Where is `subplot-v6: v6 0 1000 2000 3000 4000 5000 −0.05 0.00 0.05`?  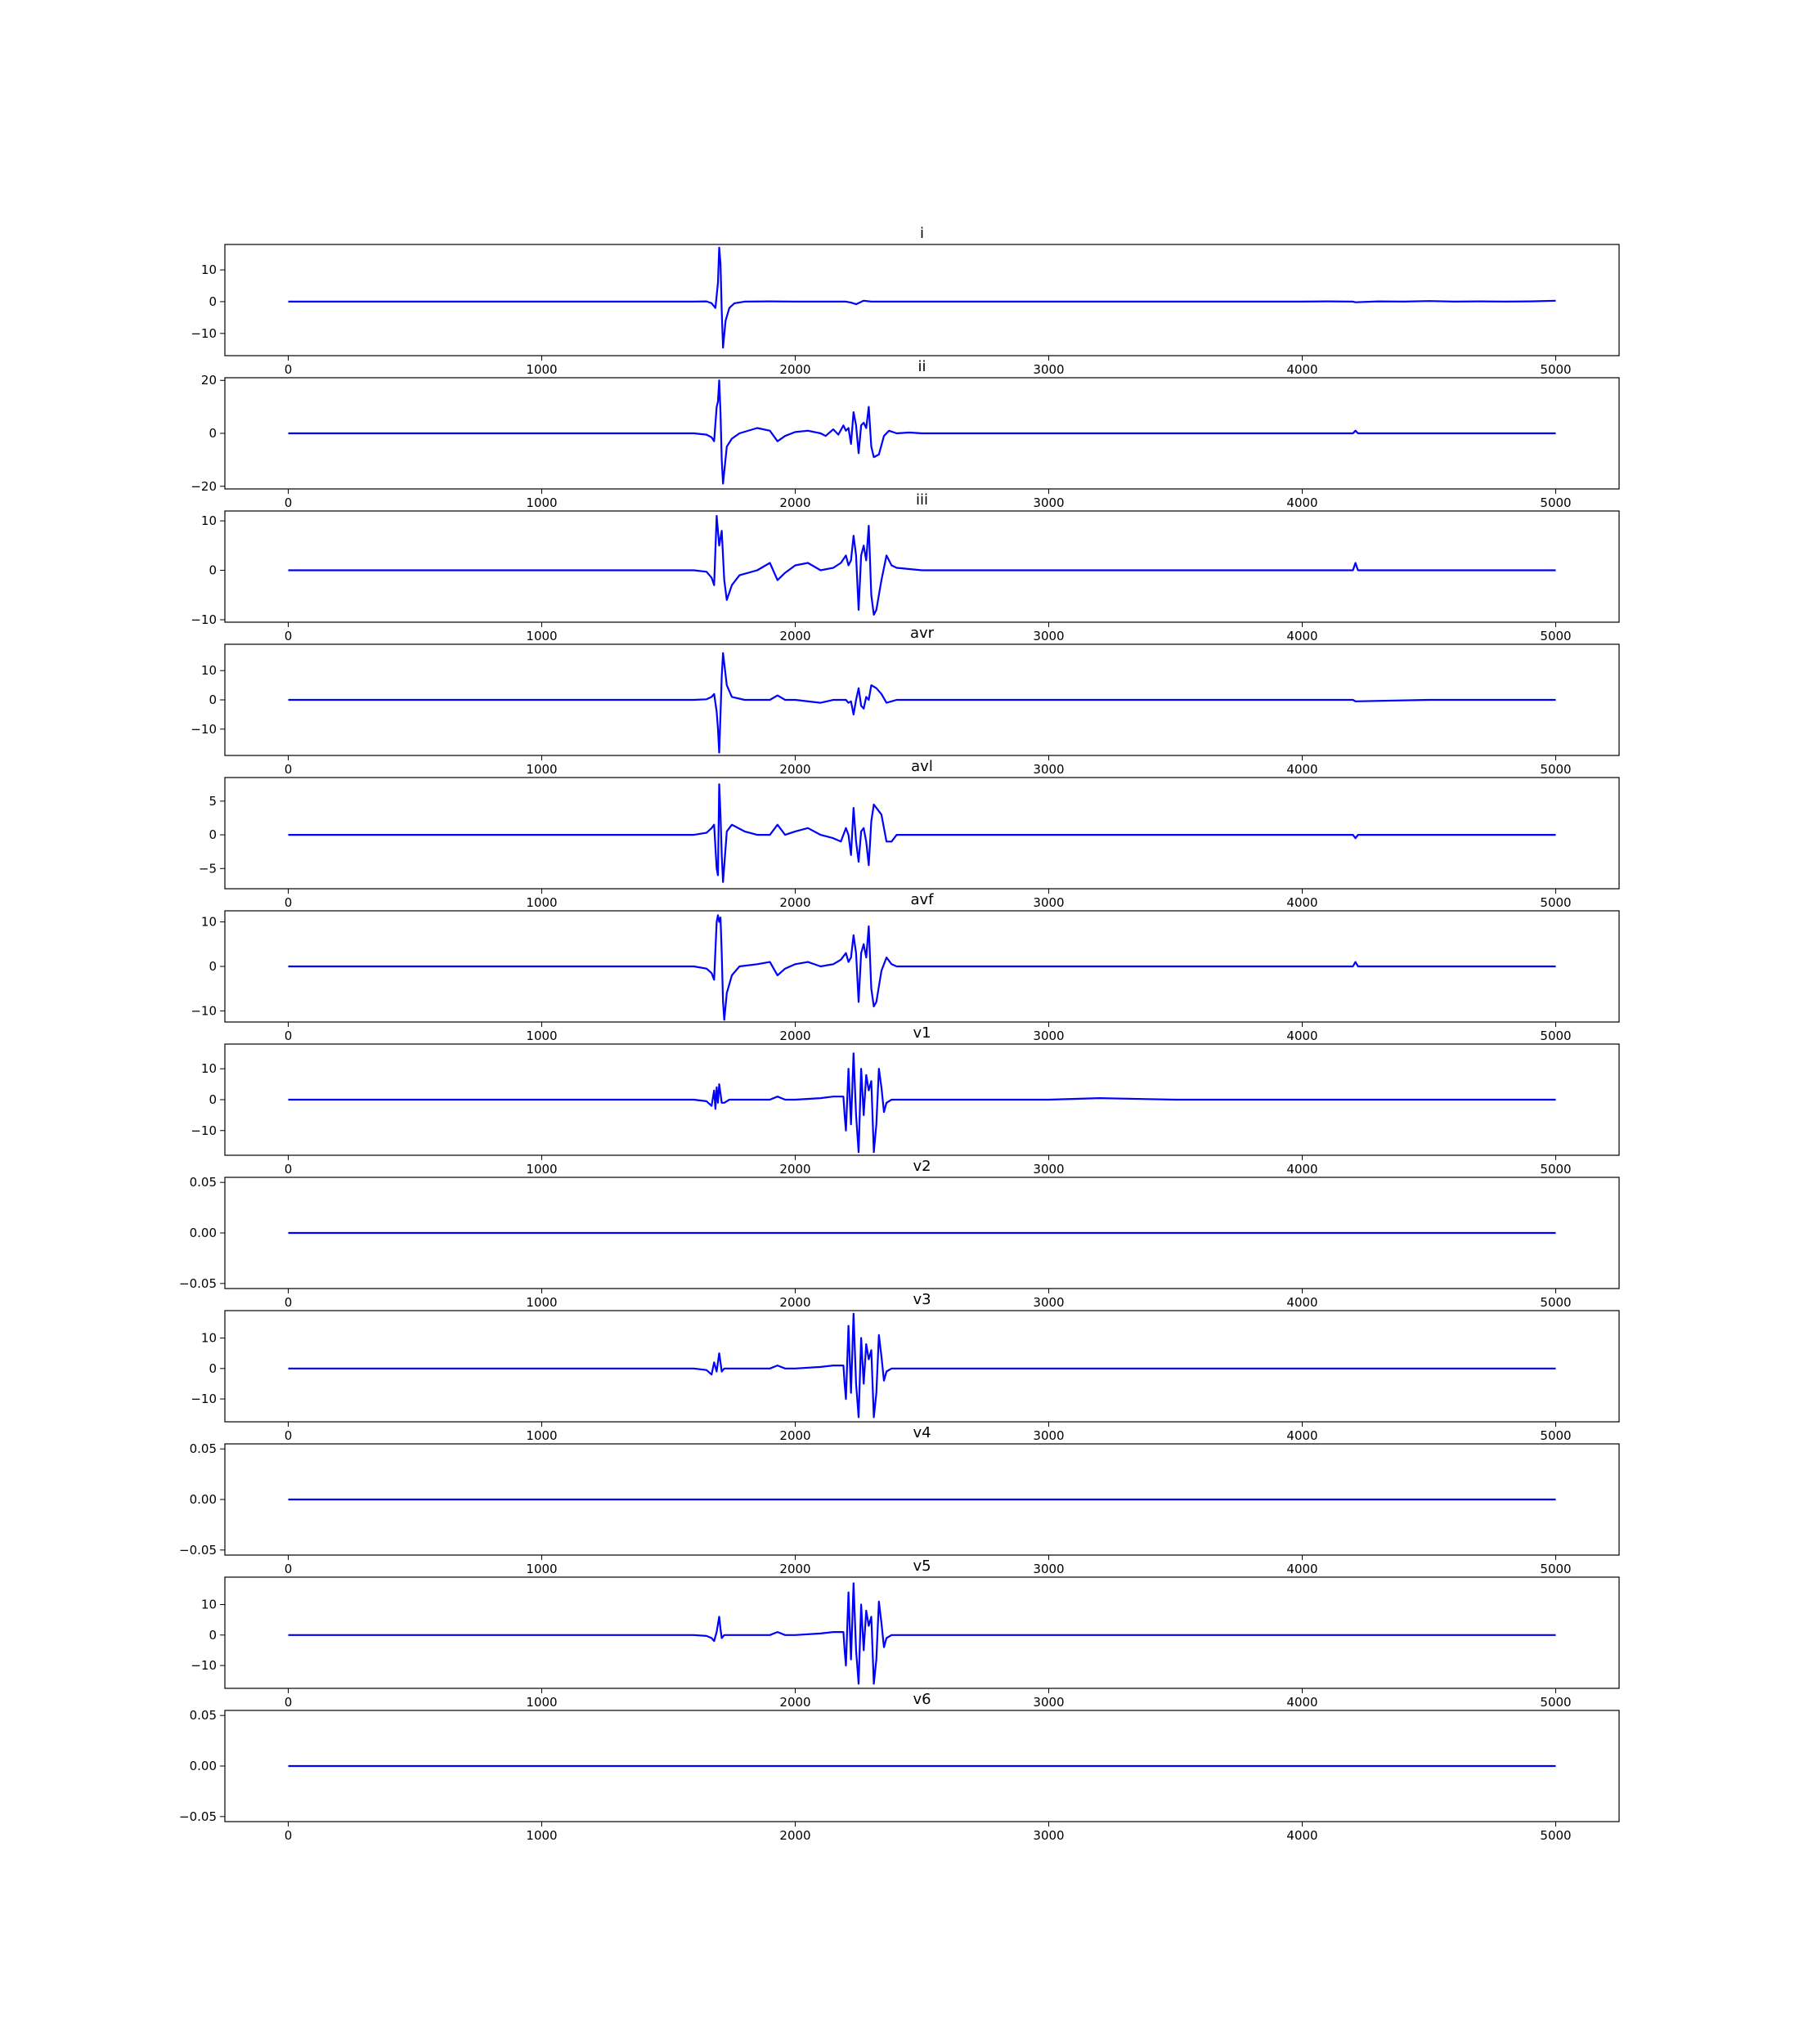
subplot-v6: v6 0 1000 2000 3000 4000 5000 −0.05 0.00 0.05 is located at coordinates (899, 1767).